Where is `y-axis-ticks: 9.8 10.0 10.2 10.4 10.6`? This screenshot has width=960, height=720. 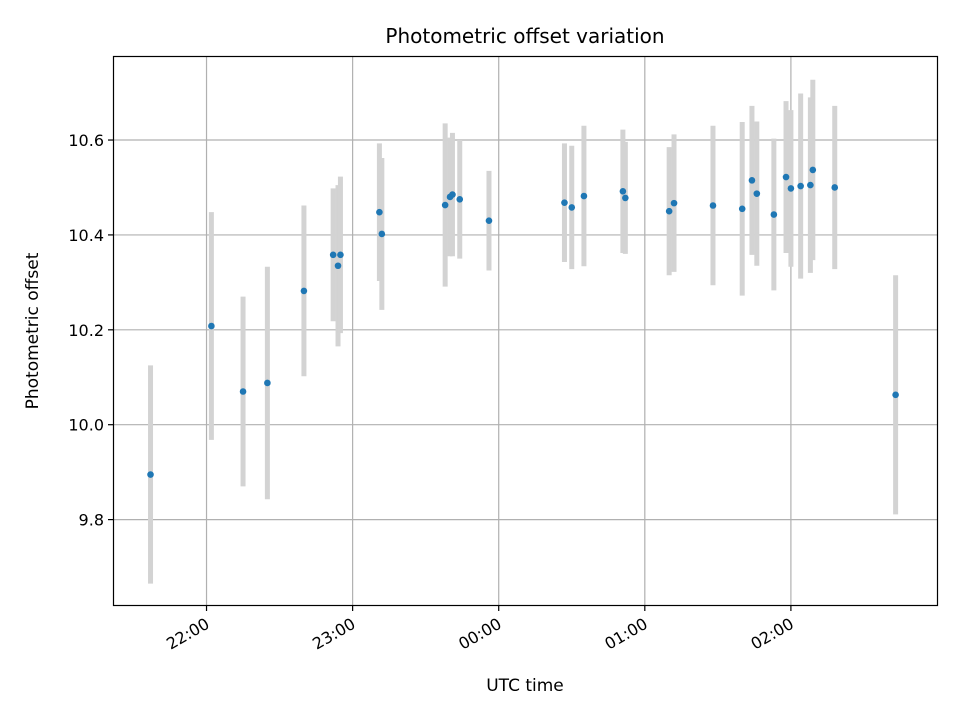
y-axis-ticks: 9.8 10.0 10.2 10.4 10.6 is located at coordinates (91, 330).